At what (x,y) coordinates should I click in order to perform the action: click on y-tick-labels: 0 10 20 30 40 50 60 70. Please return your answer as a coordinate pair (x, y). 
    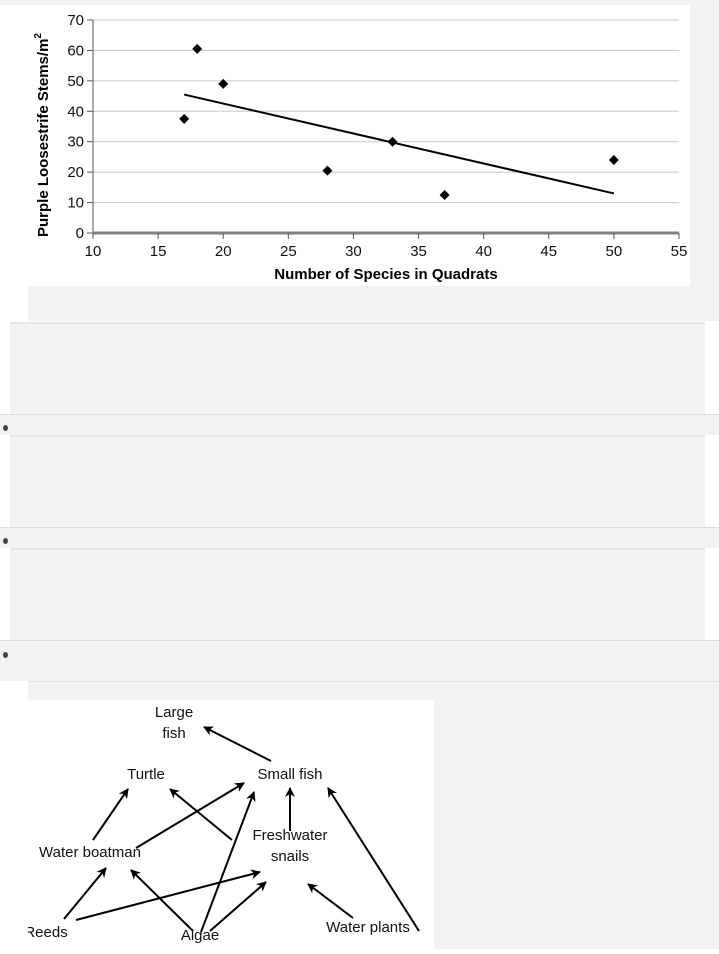
    Looking at the image, I should click on (75, 127).